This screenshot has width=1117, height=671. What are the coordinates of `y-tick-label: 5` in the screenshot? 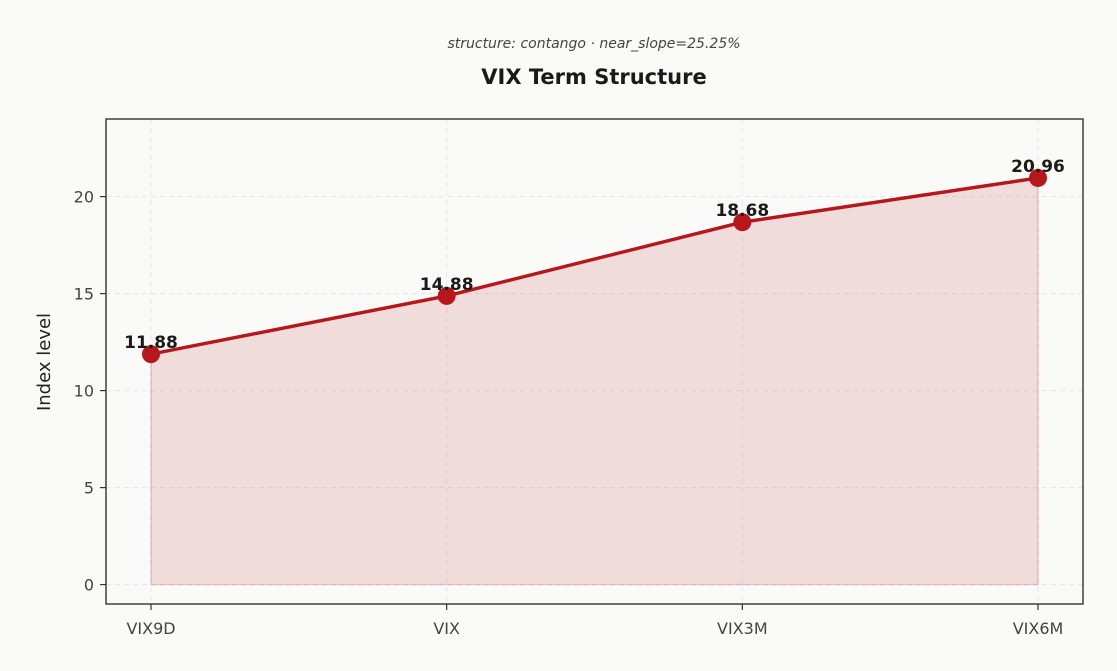 It's located at (89, 488).